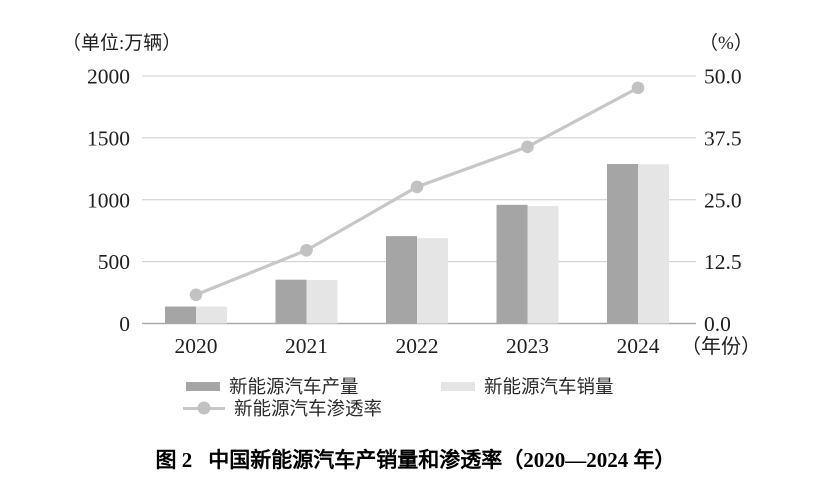  What do you see at coordinates (726, 43) in the screenshot?
I see `right-axis-unit-label: （%）` at bounding box center [726, 43].